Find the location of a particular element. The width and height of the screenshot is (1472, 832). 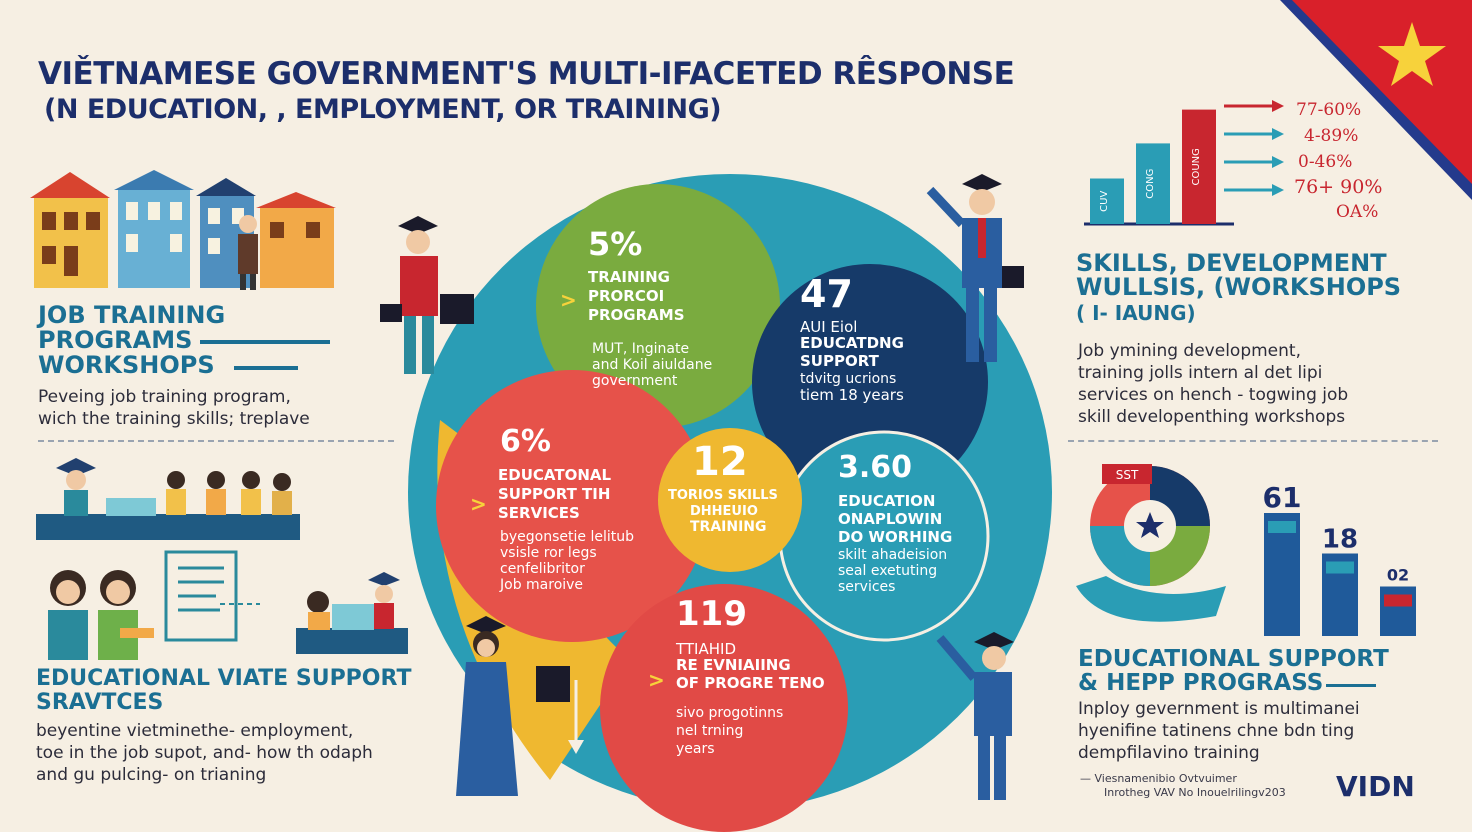

help-programs-title-line1: EDUCATIONAL SUPPORT is located at coordinates (1233, 659).